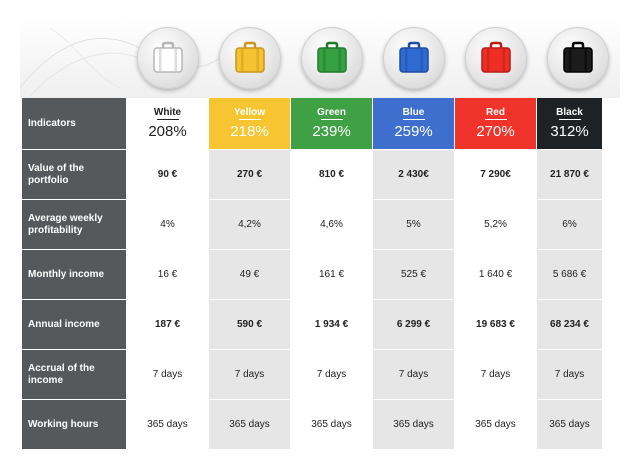 This screenshot has height=472, width=640. I want to click on case-red-icon, so click(496, 58).